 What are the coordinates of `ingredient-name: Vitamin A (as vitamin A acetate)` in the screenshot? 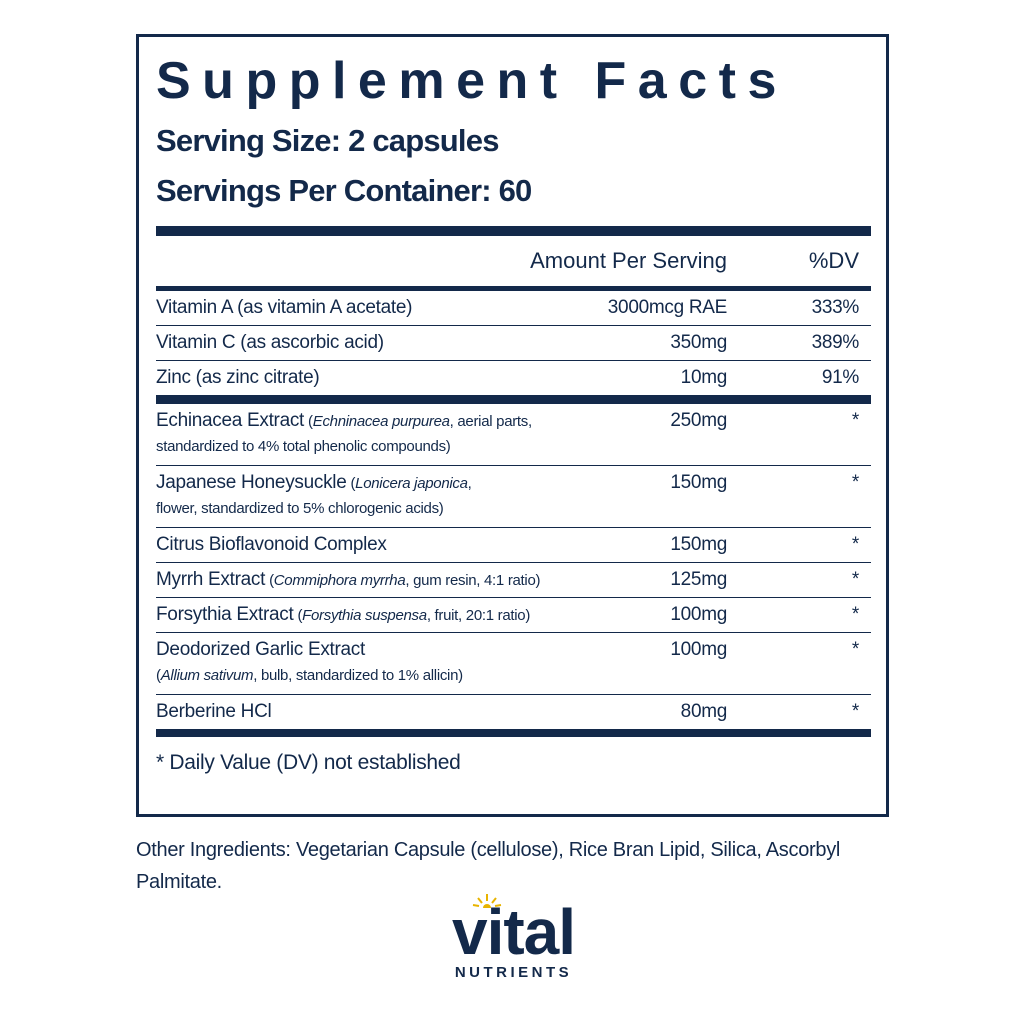 It's located at (372, 308).